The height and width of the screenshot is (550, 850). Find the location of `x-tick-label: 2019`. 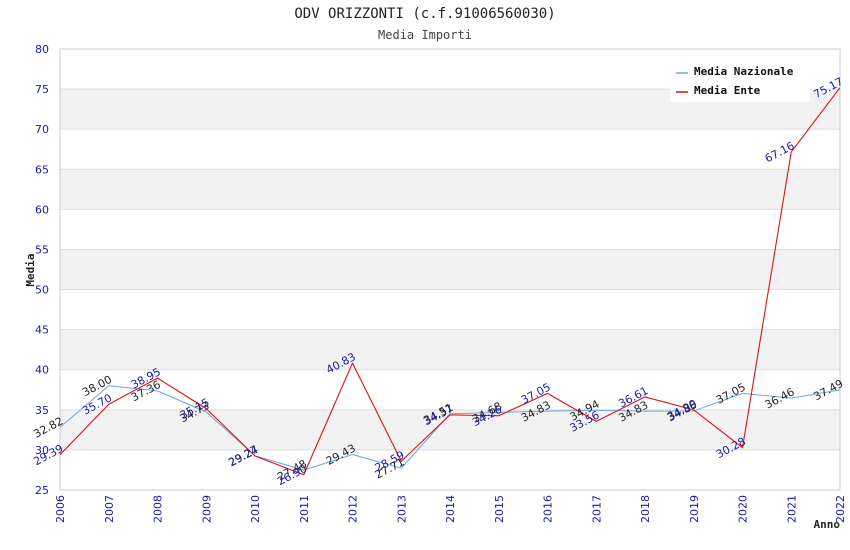

x-tick-label: 2019 is located at coordinates (694, 509).